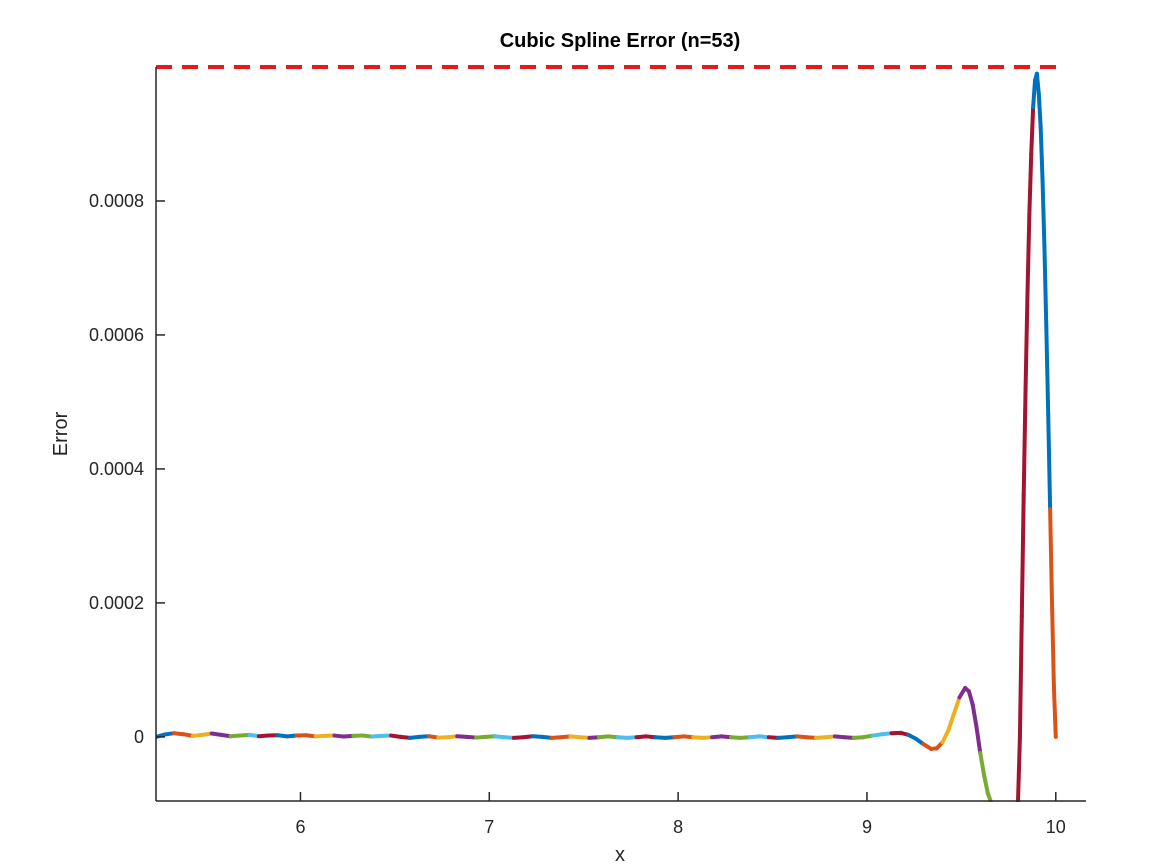 This screenshot has height=865, width=1167. Describe the element at coordinates (116, 603) in the screenshot. I see `y-tick-label: 0.0002` at that location.